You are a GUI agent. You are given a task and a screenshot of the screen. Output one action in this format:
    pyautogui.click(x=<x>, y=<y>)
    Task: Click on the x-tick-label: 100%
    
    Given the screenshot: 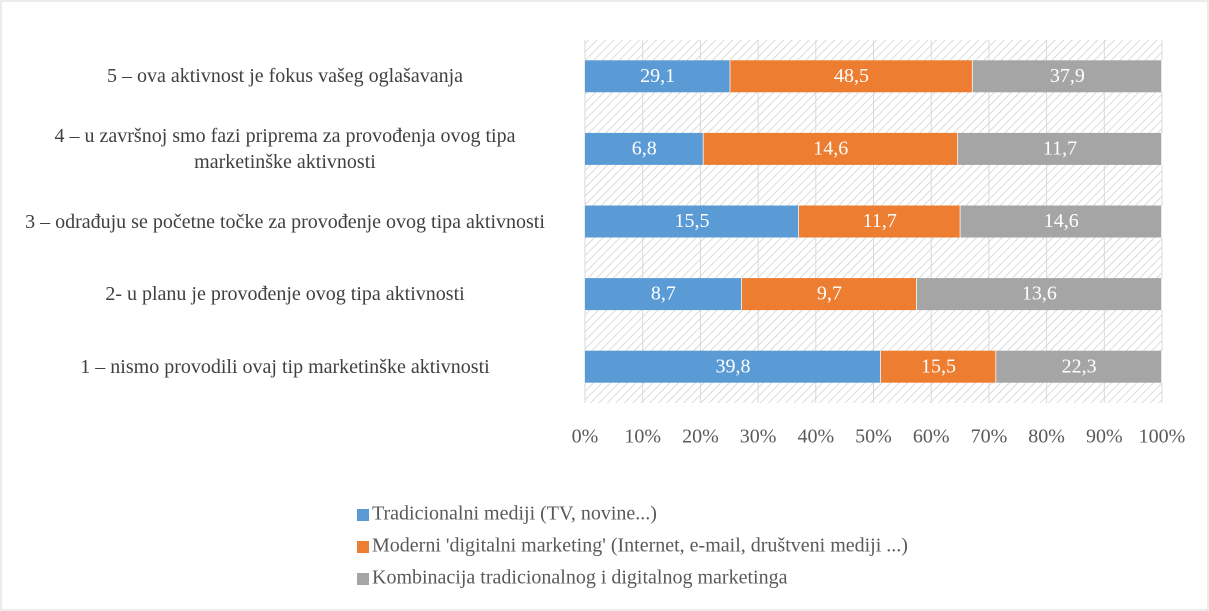 What is the action you would take?
    pyautogui.click(x=1162, y=437)
    